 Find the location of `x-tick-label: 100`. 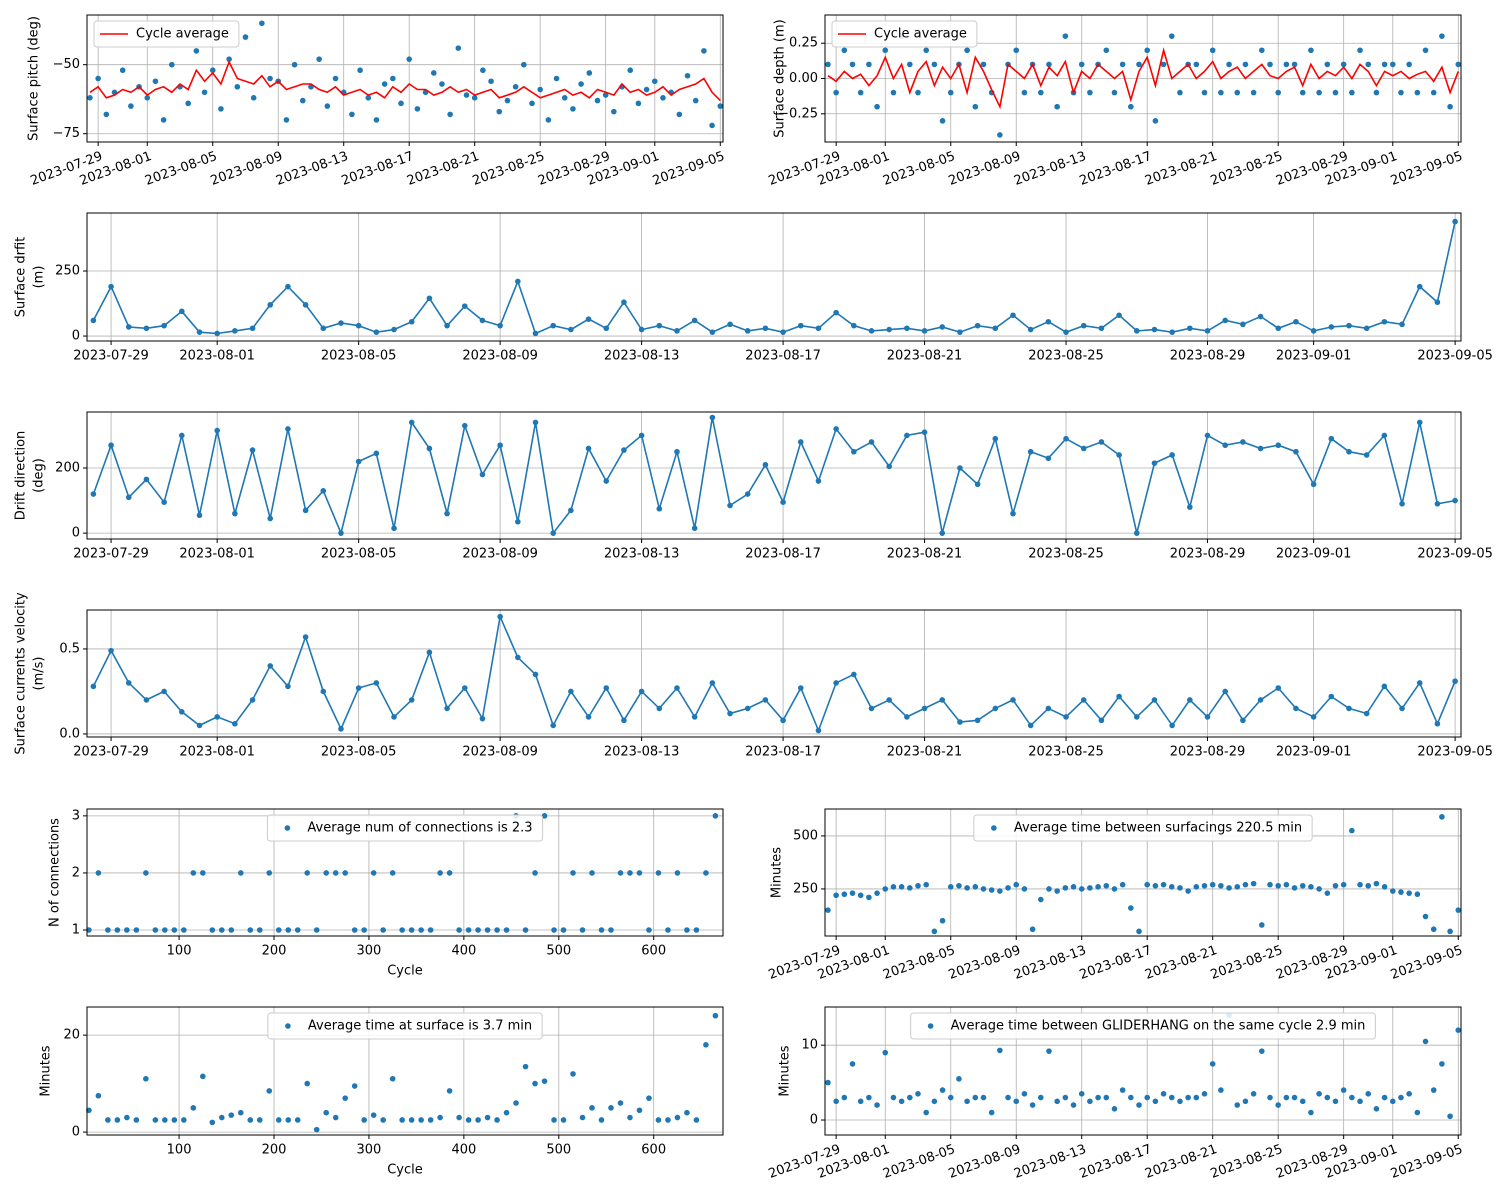

x-tick-label: 100 is located at coordinates (179, 951).